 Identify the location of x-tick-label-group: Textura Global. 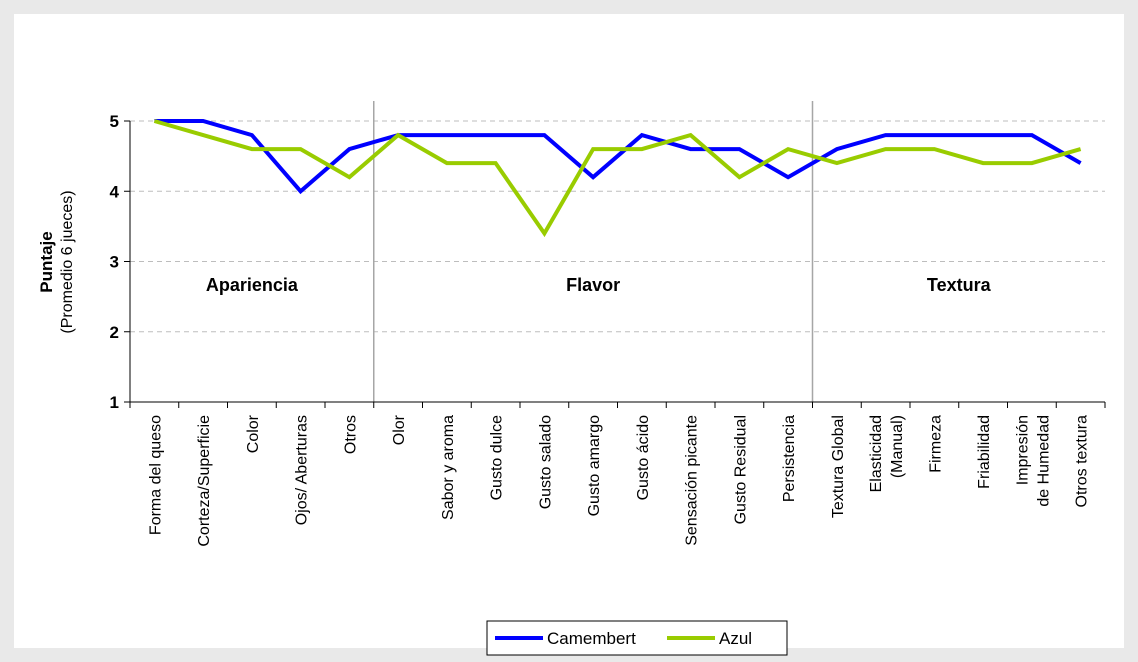
(838, 466).